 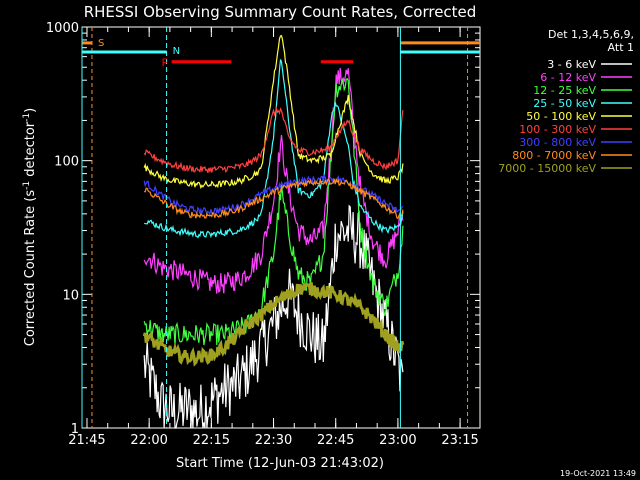 I want to click on y-tick-label: 100, so click(x=66, y=162).